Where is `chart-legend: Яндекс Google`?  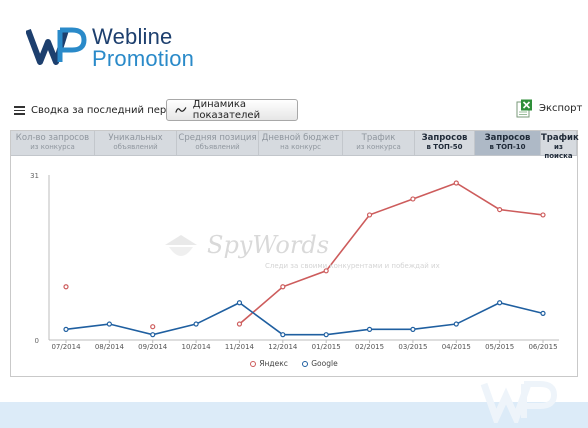 chart-legend: Яндекс Google is located at coordinates (294, 364).